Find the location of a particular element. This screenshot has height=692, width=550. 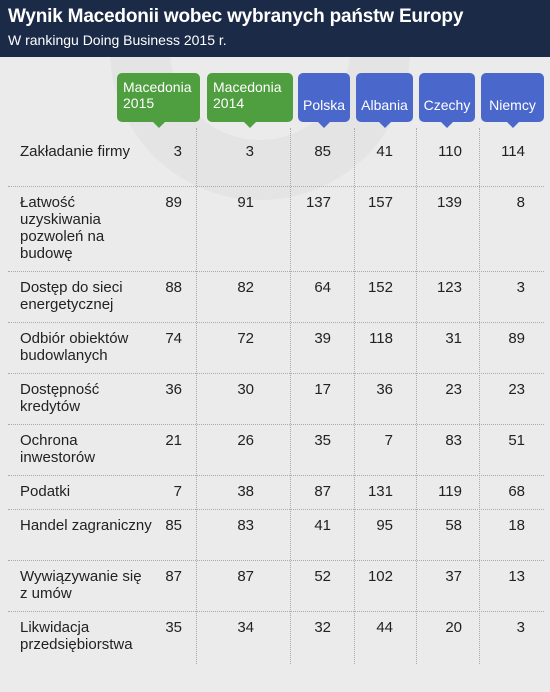

table-cell: 37 is located at coordinates (453, 576).